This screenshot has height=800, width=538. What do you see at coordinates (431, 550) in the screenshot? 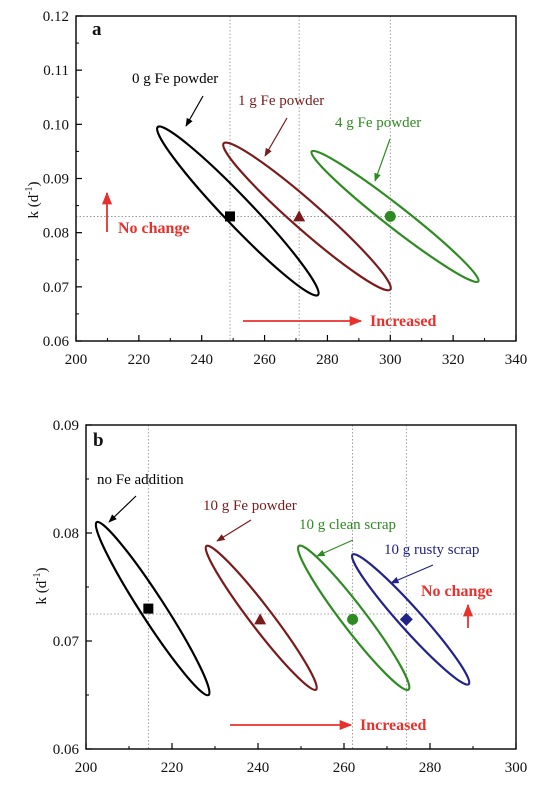
I see `series-label: 10 g rusty scrap` at bounding box center [431, 550].